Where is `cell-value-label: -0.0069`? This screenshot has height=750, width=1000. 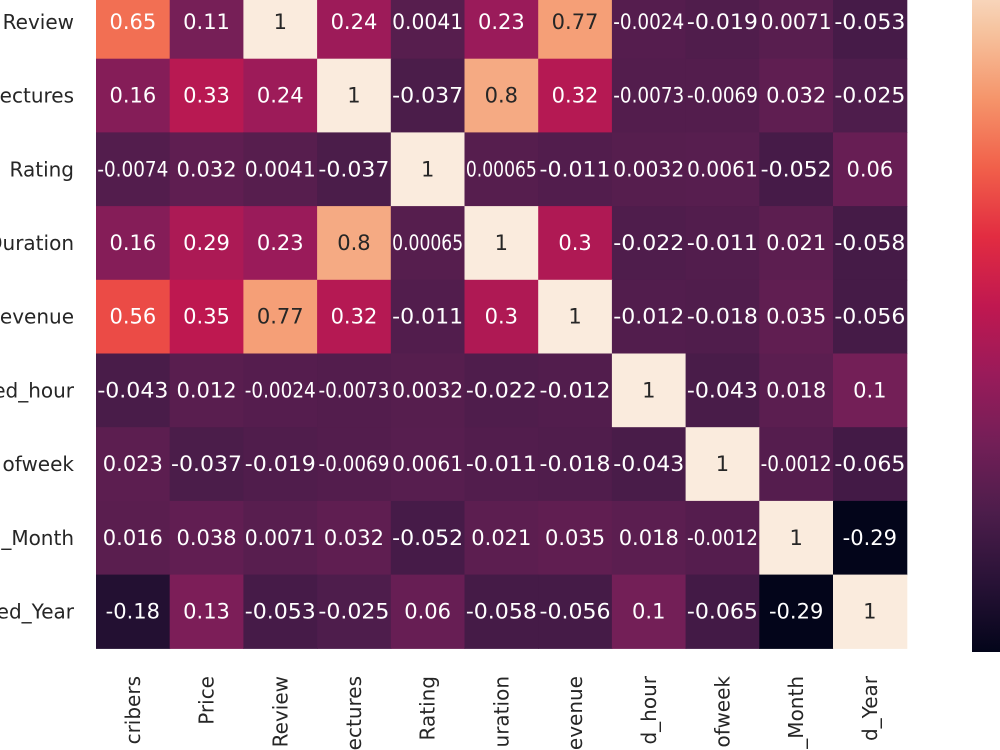
cell-value-label: -0.0069 is located at coordinates (353, 464).